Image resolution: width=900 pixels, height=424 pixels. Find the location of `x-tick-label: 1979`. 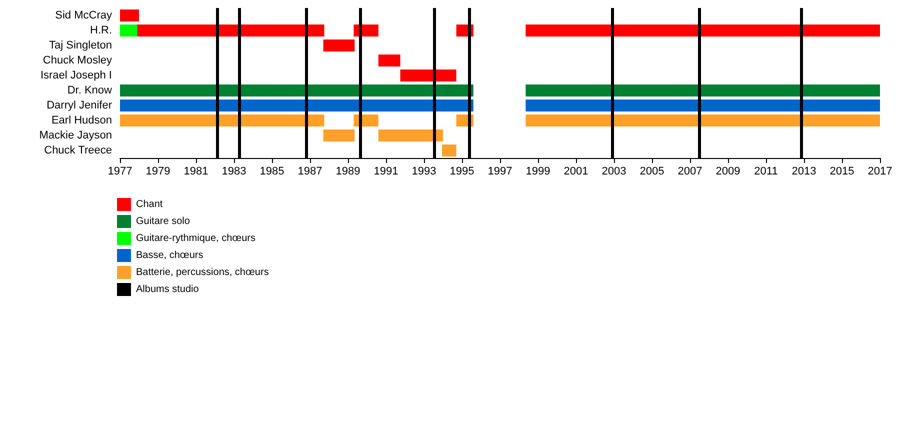

x-tick-label: 1979 is located at coordinates (158, 172).